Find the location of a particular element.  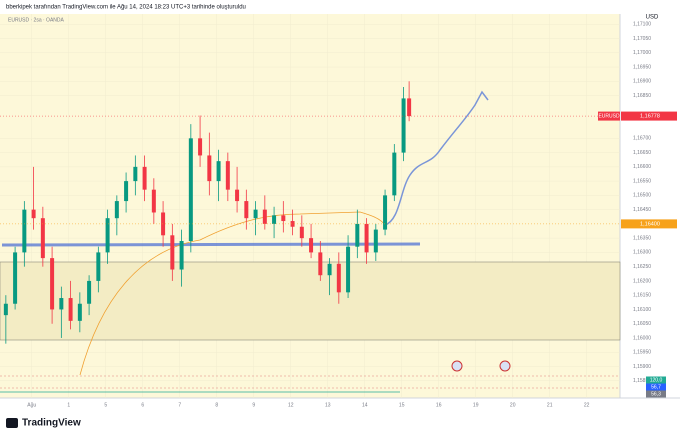

y-tick-label: 1,15900 is located at coordinates (642, 367).